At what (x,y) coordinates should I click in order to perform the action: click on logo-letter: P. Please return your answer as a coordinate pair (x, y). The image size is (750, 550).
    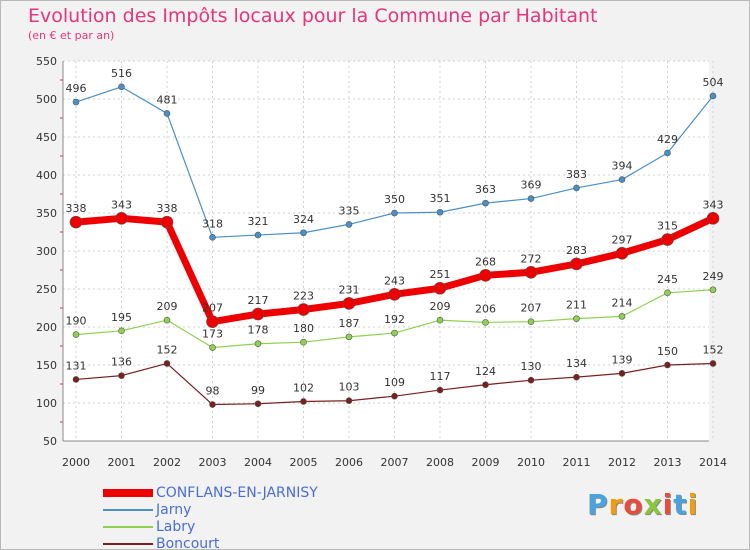
    Looking at the image, I should click on (598, 504).